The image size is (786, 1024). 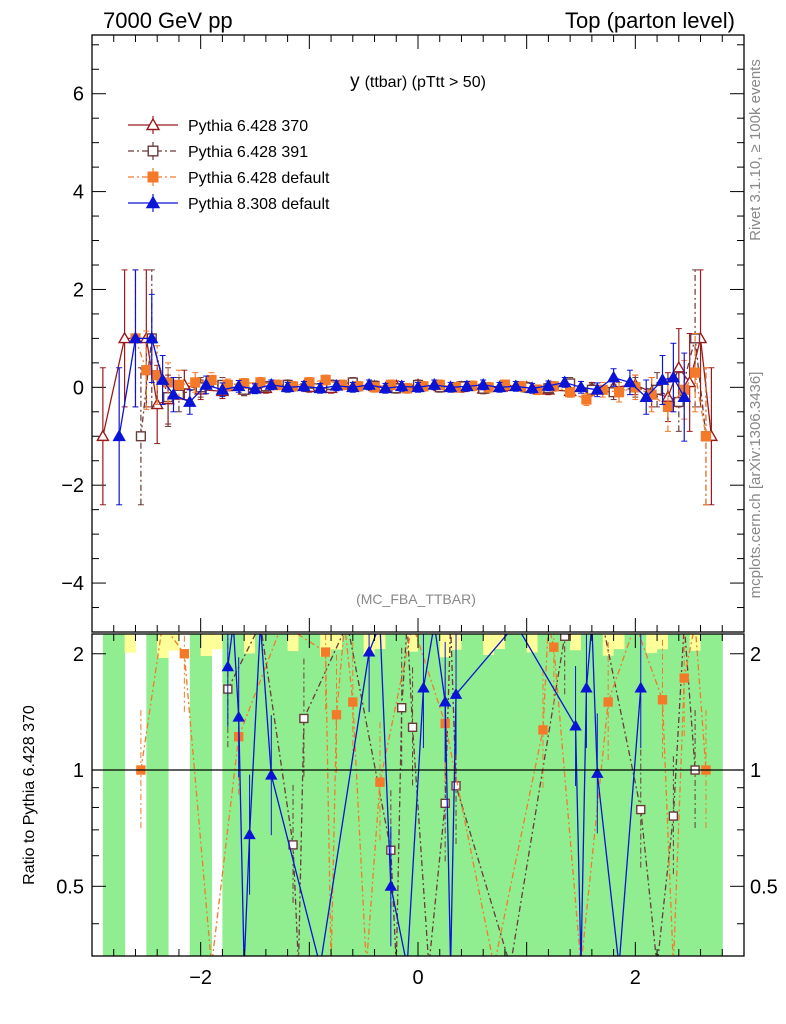 I want to click on mcplots-label: mcplots.cern.ch [arXiv:1306.3436], so click(x=755, y=485).